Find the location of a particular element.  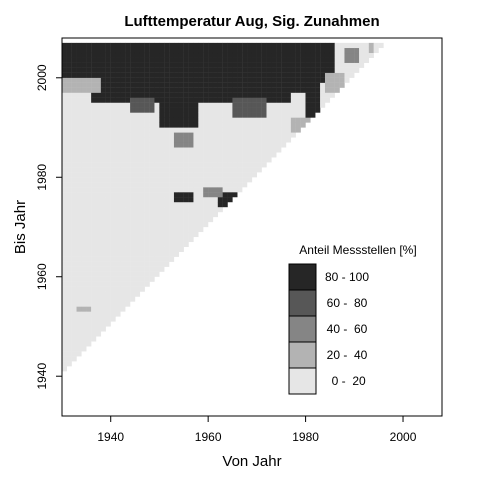

x-tick-label: 1940 is located at coordinates (110, 437).